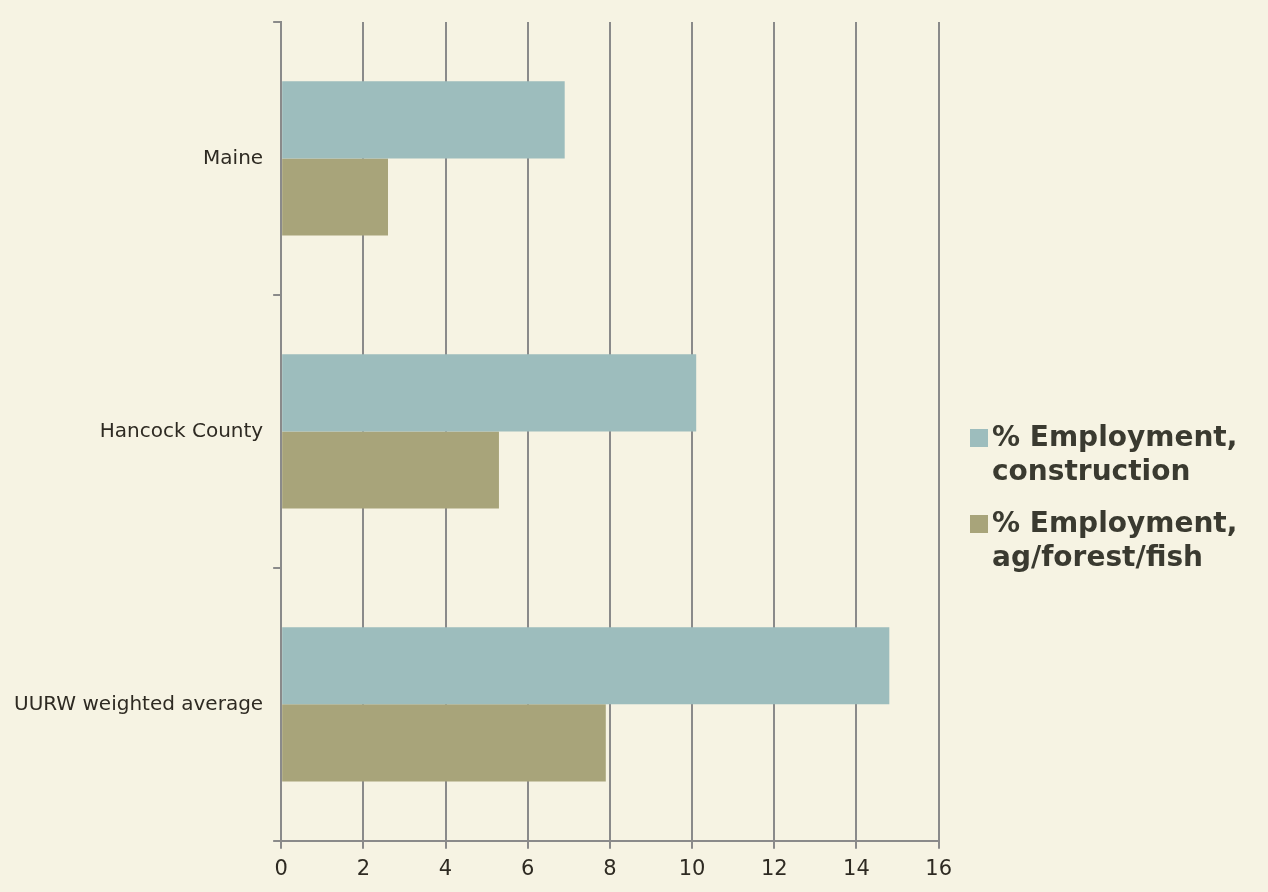  What do you see at coordinates (856, 867) in the screenshot?
I see `x-tick-label: 14` at bounding box center [856, 867].